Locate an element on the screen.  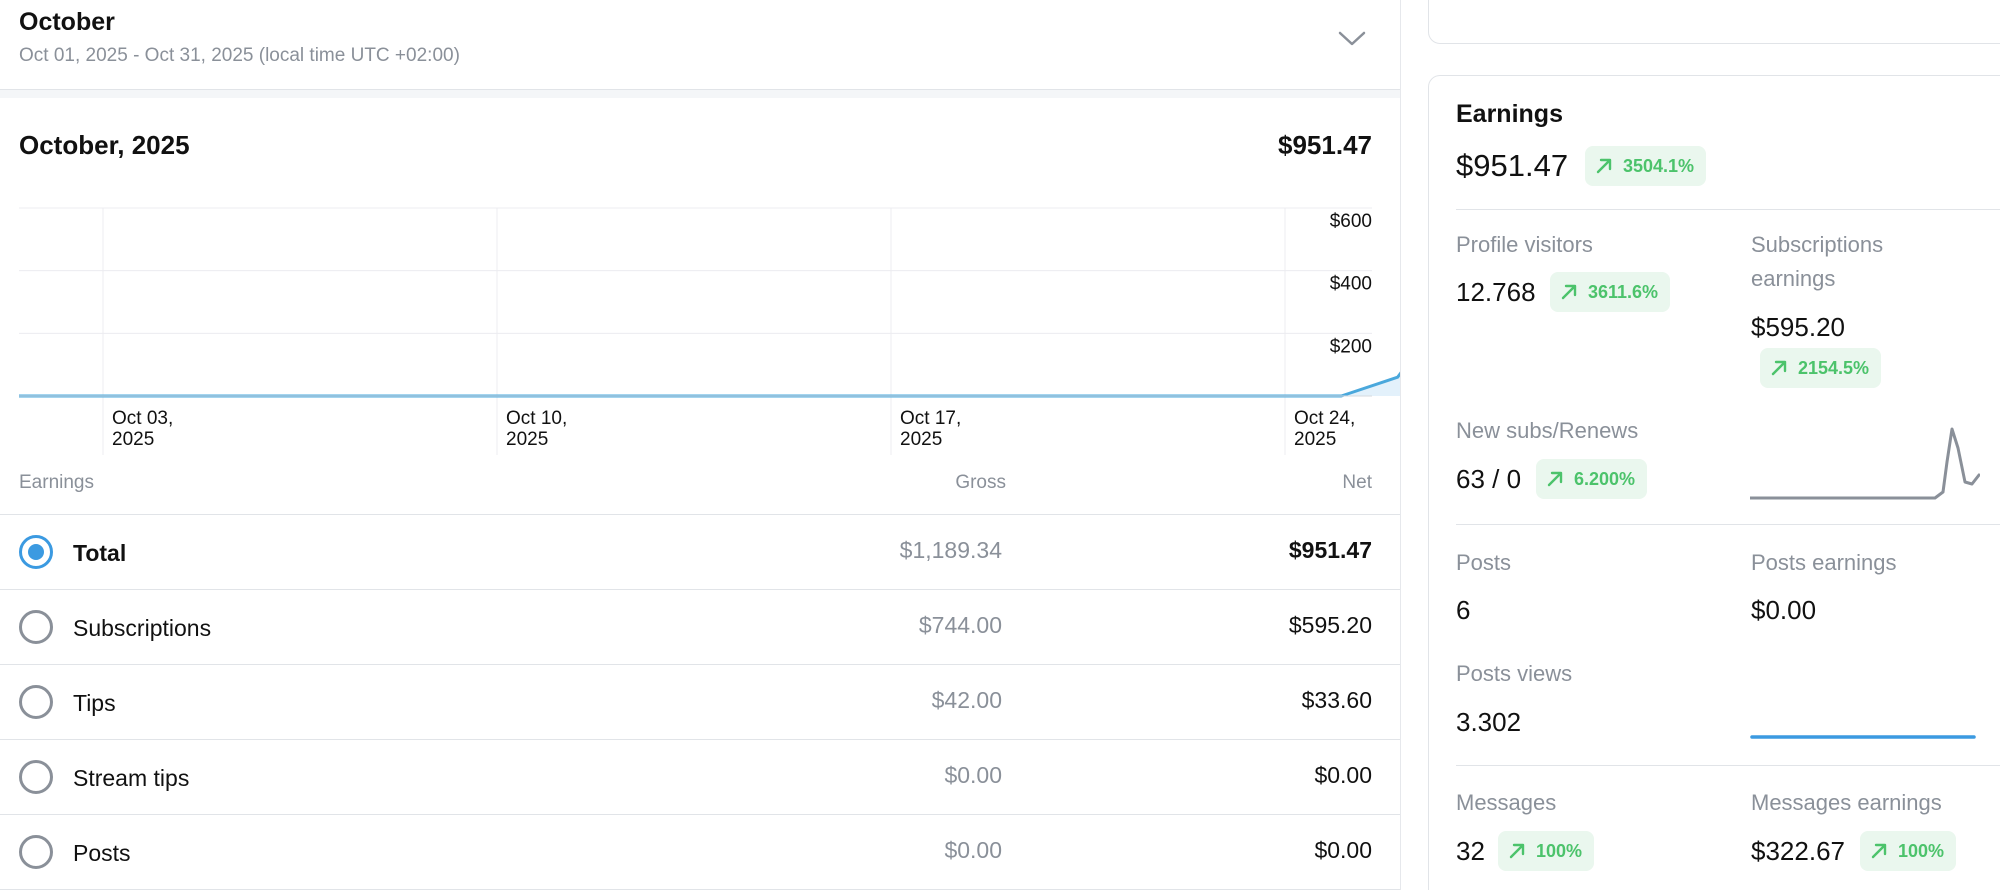
y-tick-label: $400 is located at coordinates (1351, 284).